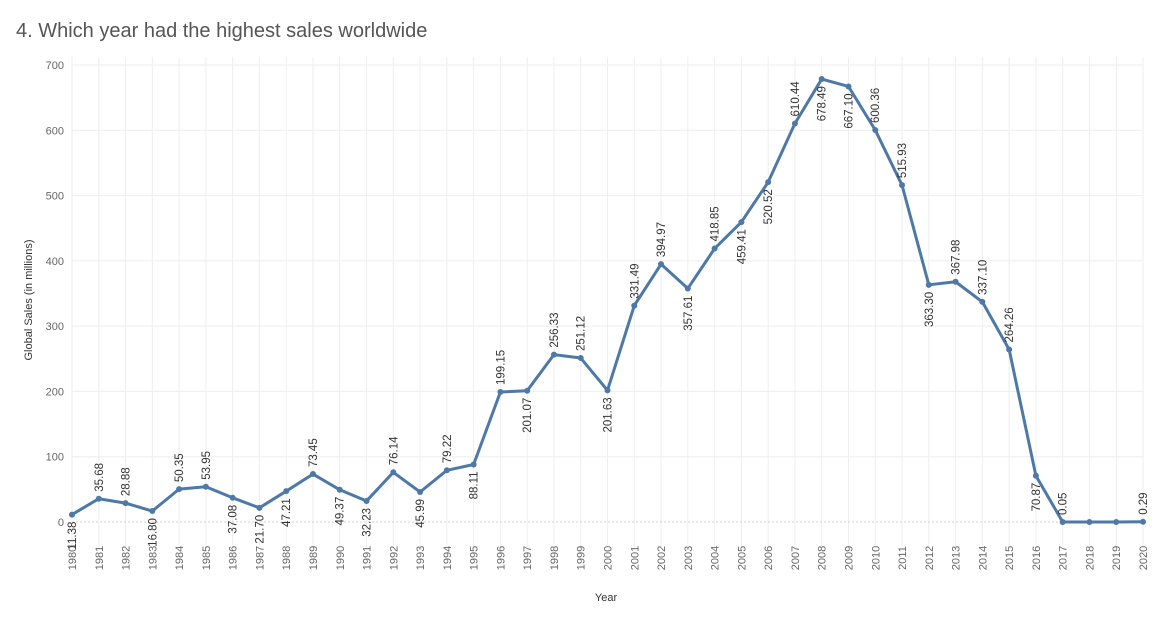 This screenshot has height=624, width=1155. What do you see at coordinates (582, 333) in the screenshot?
I see `data-label: 251.12` at bounding box center [582, 333].